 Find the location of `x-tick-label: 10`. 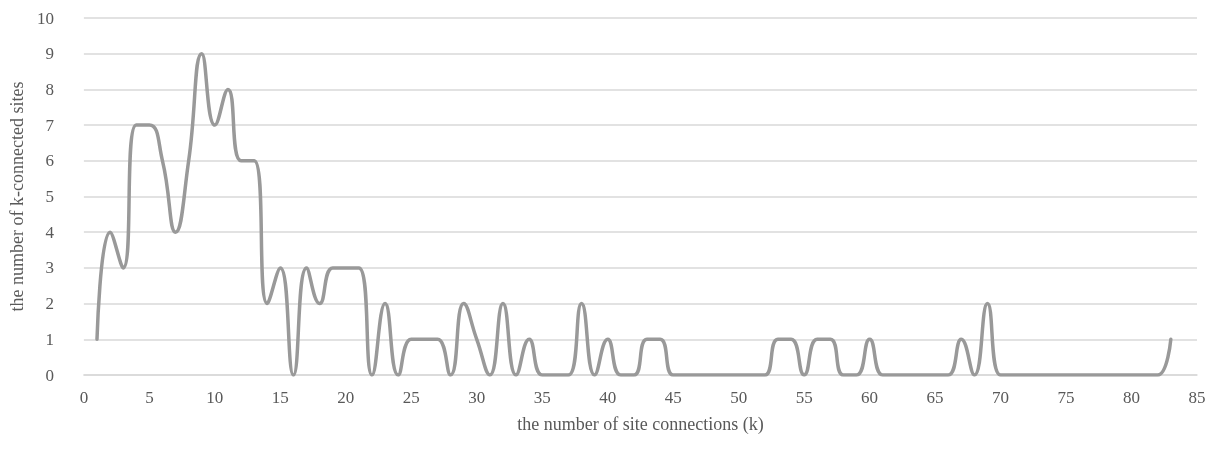

x-tick-label: 10 is located at coordinates (215, 397).